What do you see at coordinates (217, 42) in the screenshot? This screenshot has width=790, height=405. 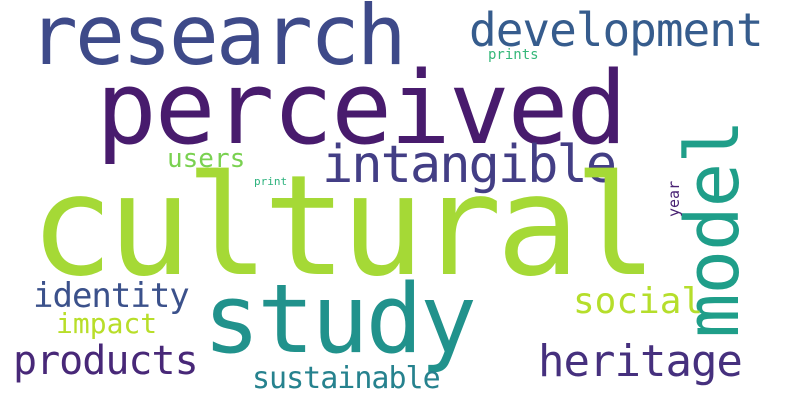 I see `word-research: research` at bounding box center [217, 42].